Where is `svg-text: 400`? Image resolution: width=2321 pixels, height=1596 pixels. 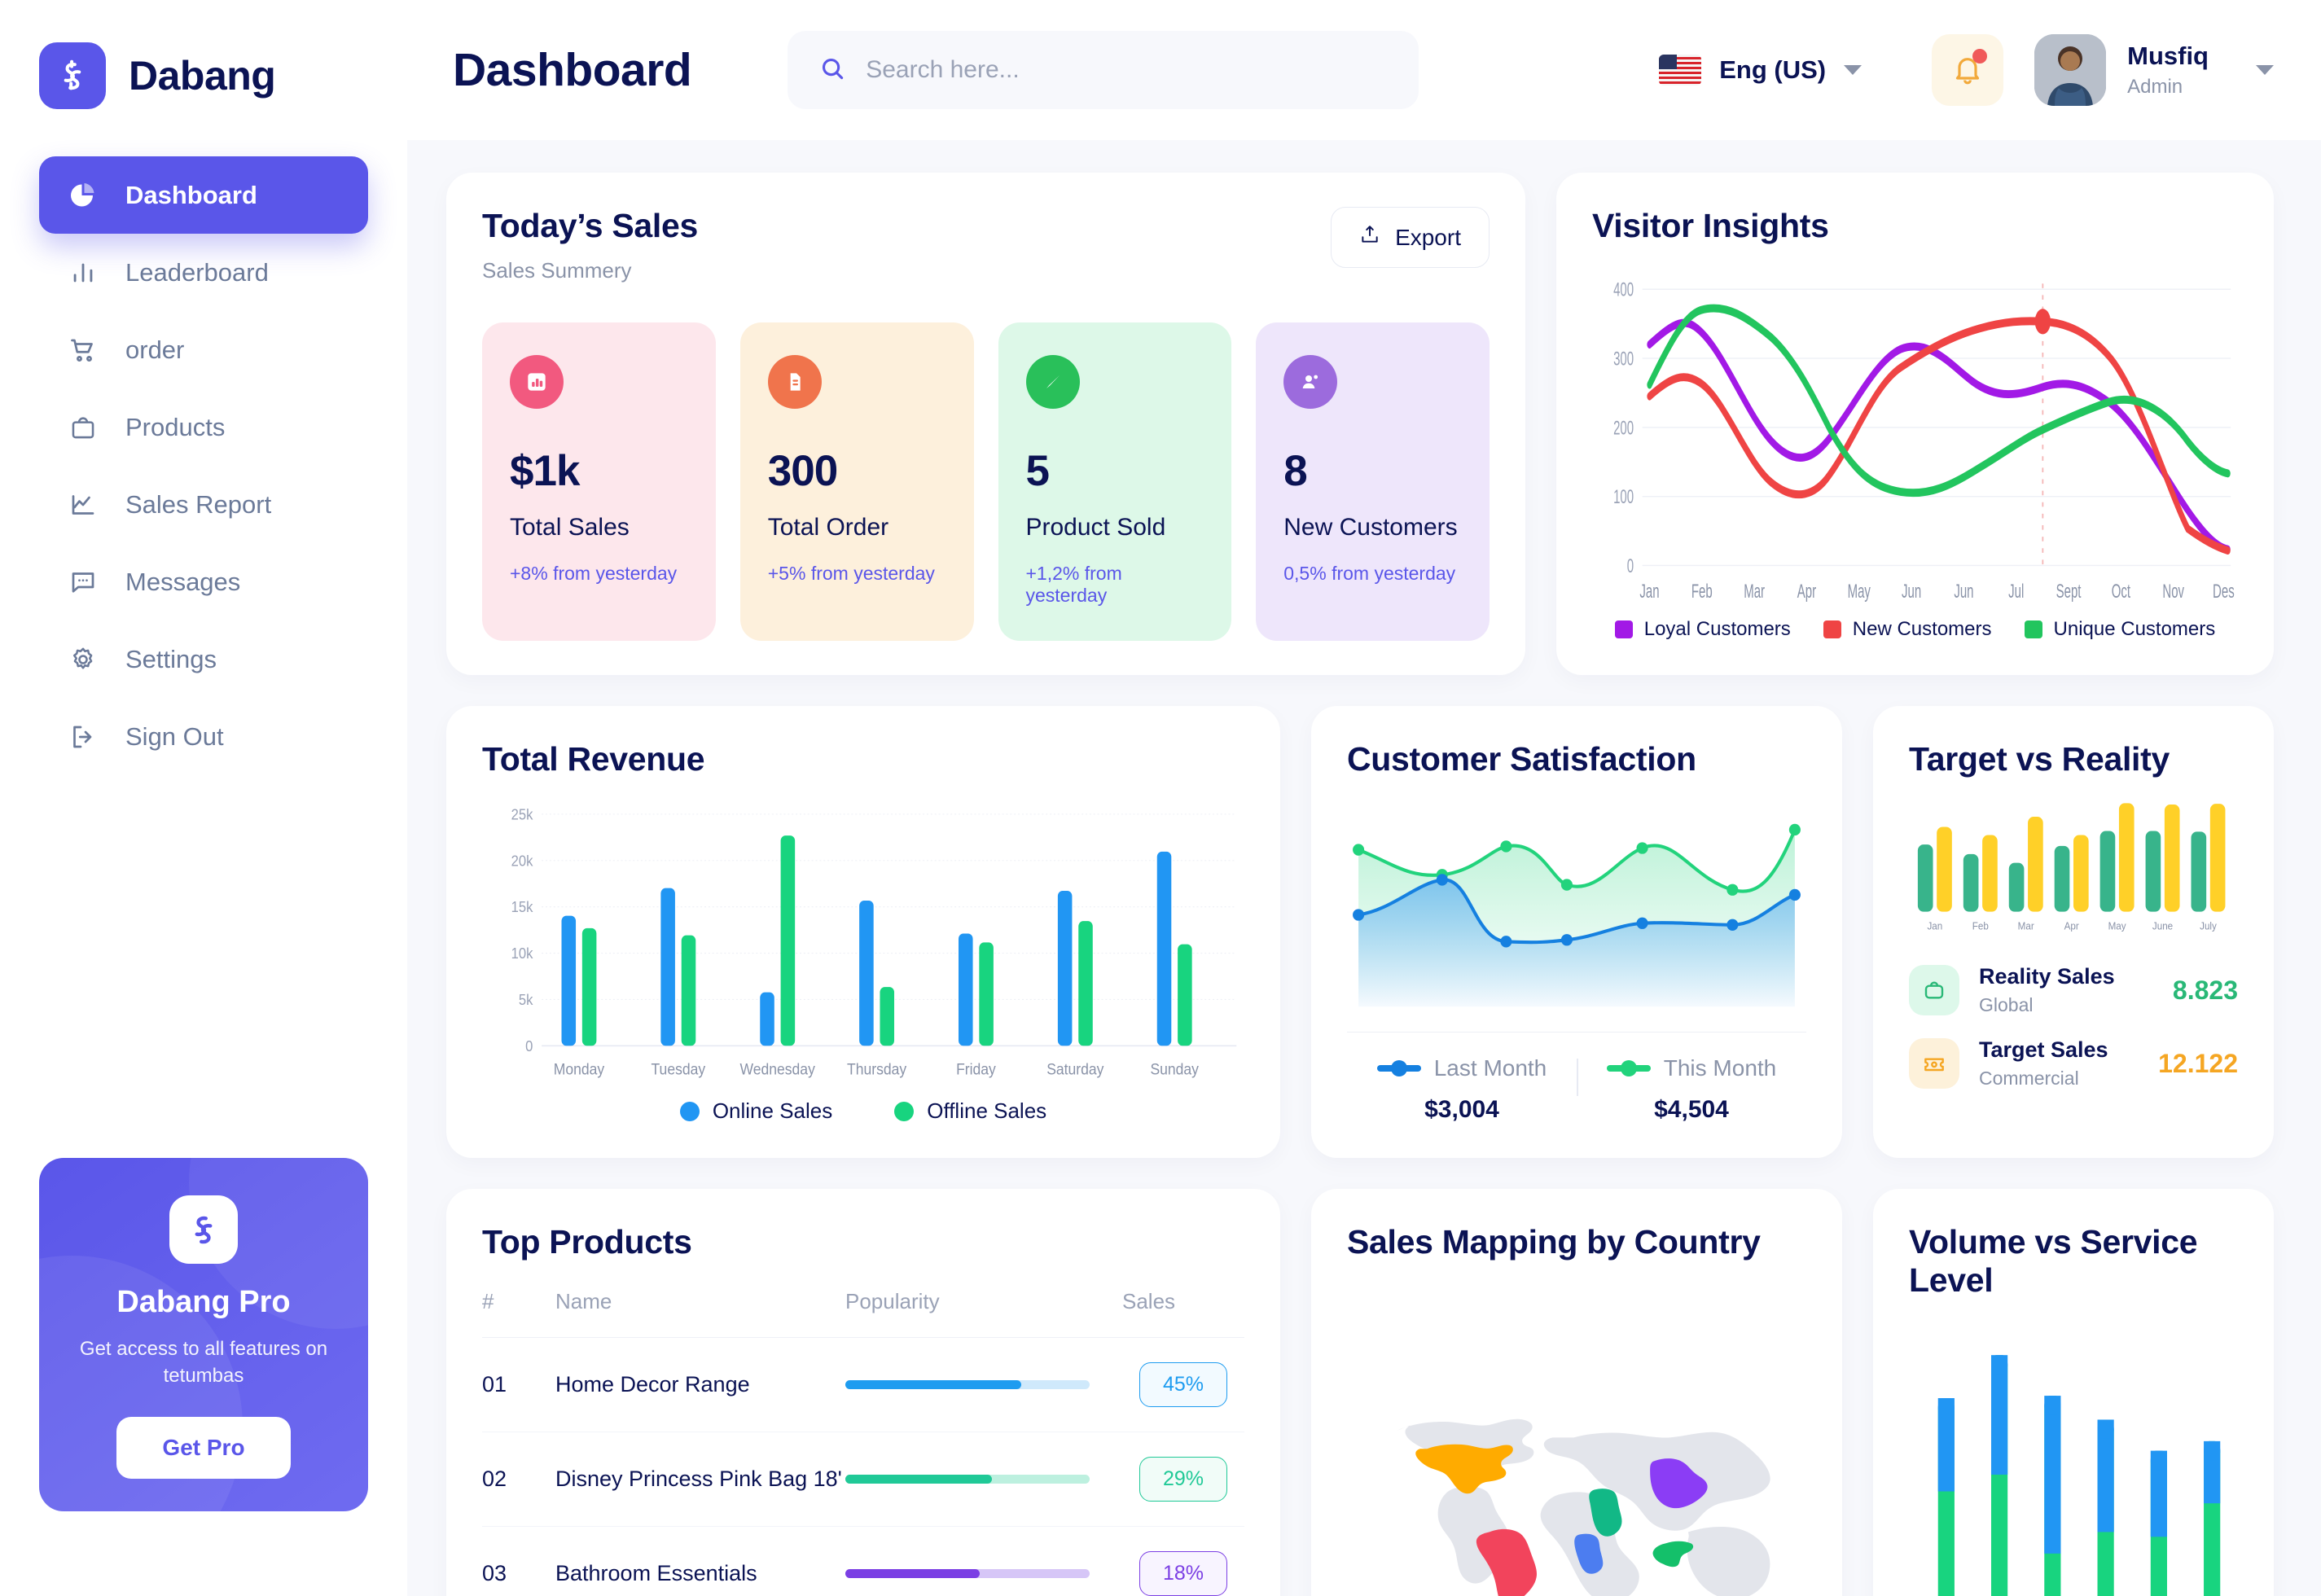
svg-text: 400 is located at coordinates (1623, 289).